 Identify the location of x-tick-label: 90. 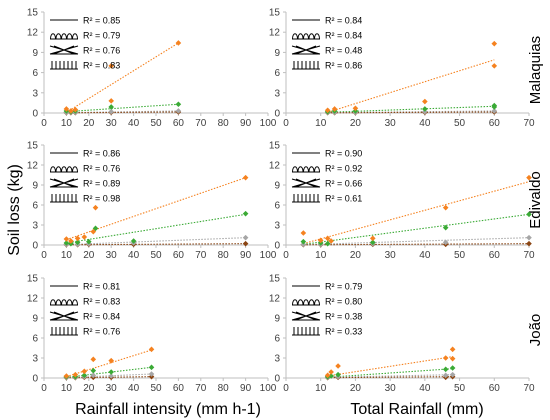
(246, 388).